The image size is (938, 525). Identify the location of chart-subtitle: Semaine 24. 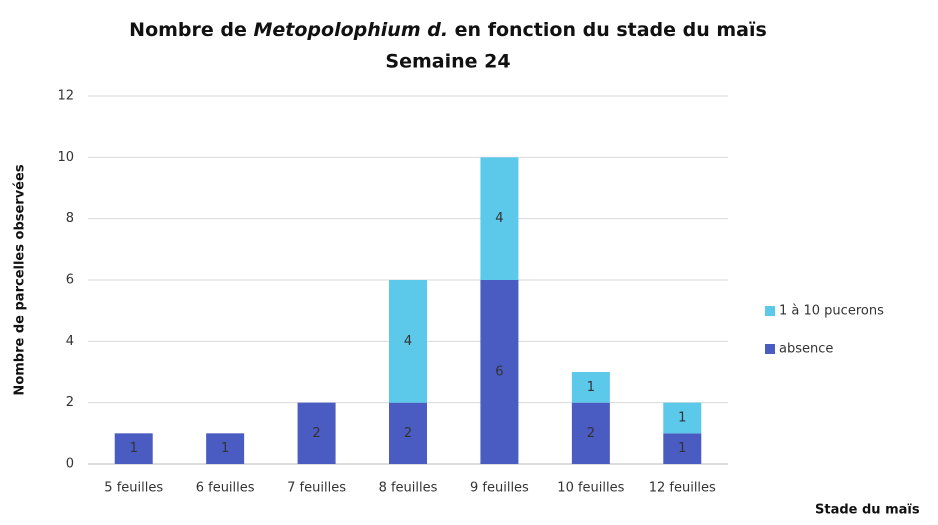
(447, 62).